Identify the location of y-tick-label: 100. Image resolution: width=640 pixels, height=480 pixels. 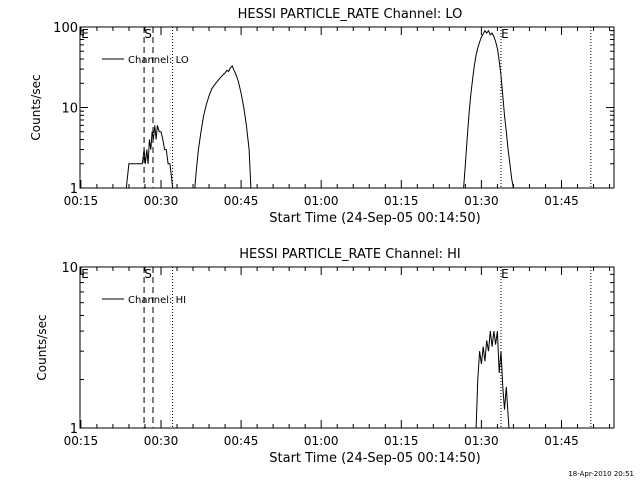
(65, 28).